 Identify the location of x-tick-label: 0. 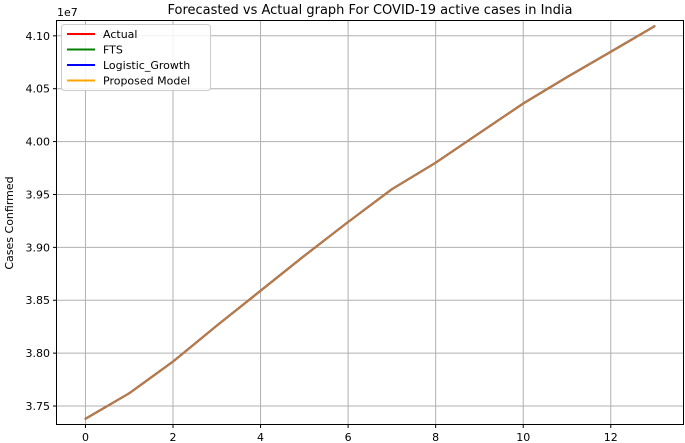
(85, 437).